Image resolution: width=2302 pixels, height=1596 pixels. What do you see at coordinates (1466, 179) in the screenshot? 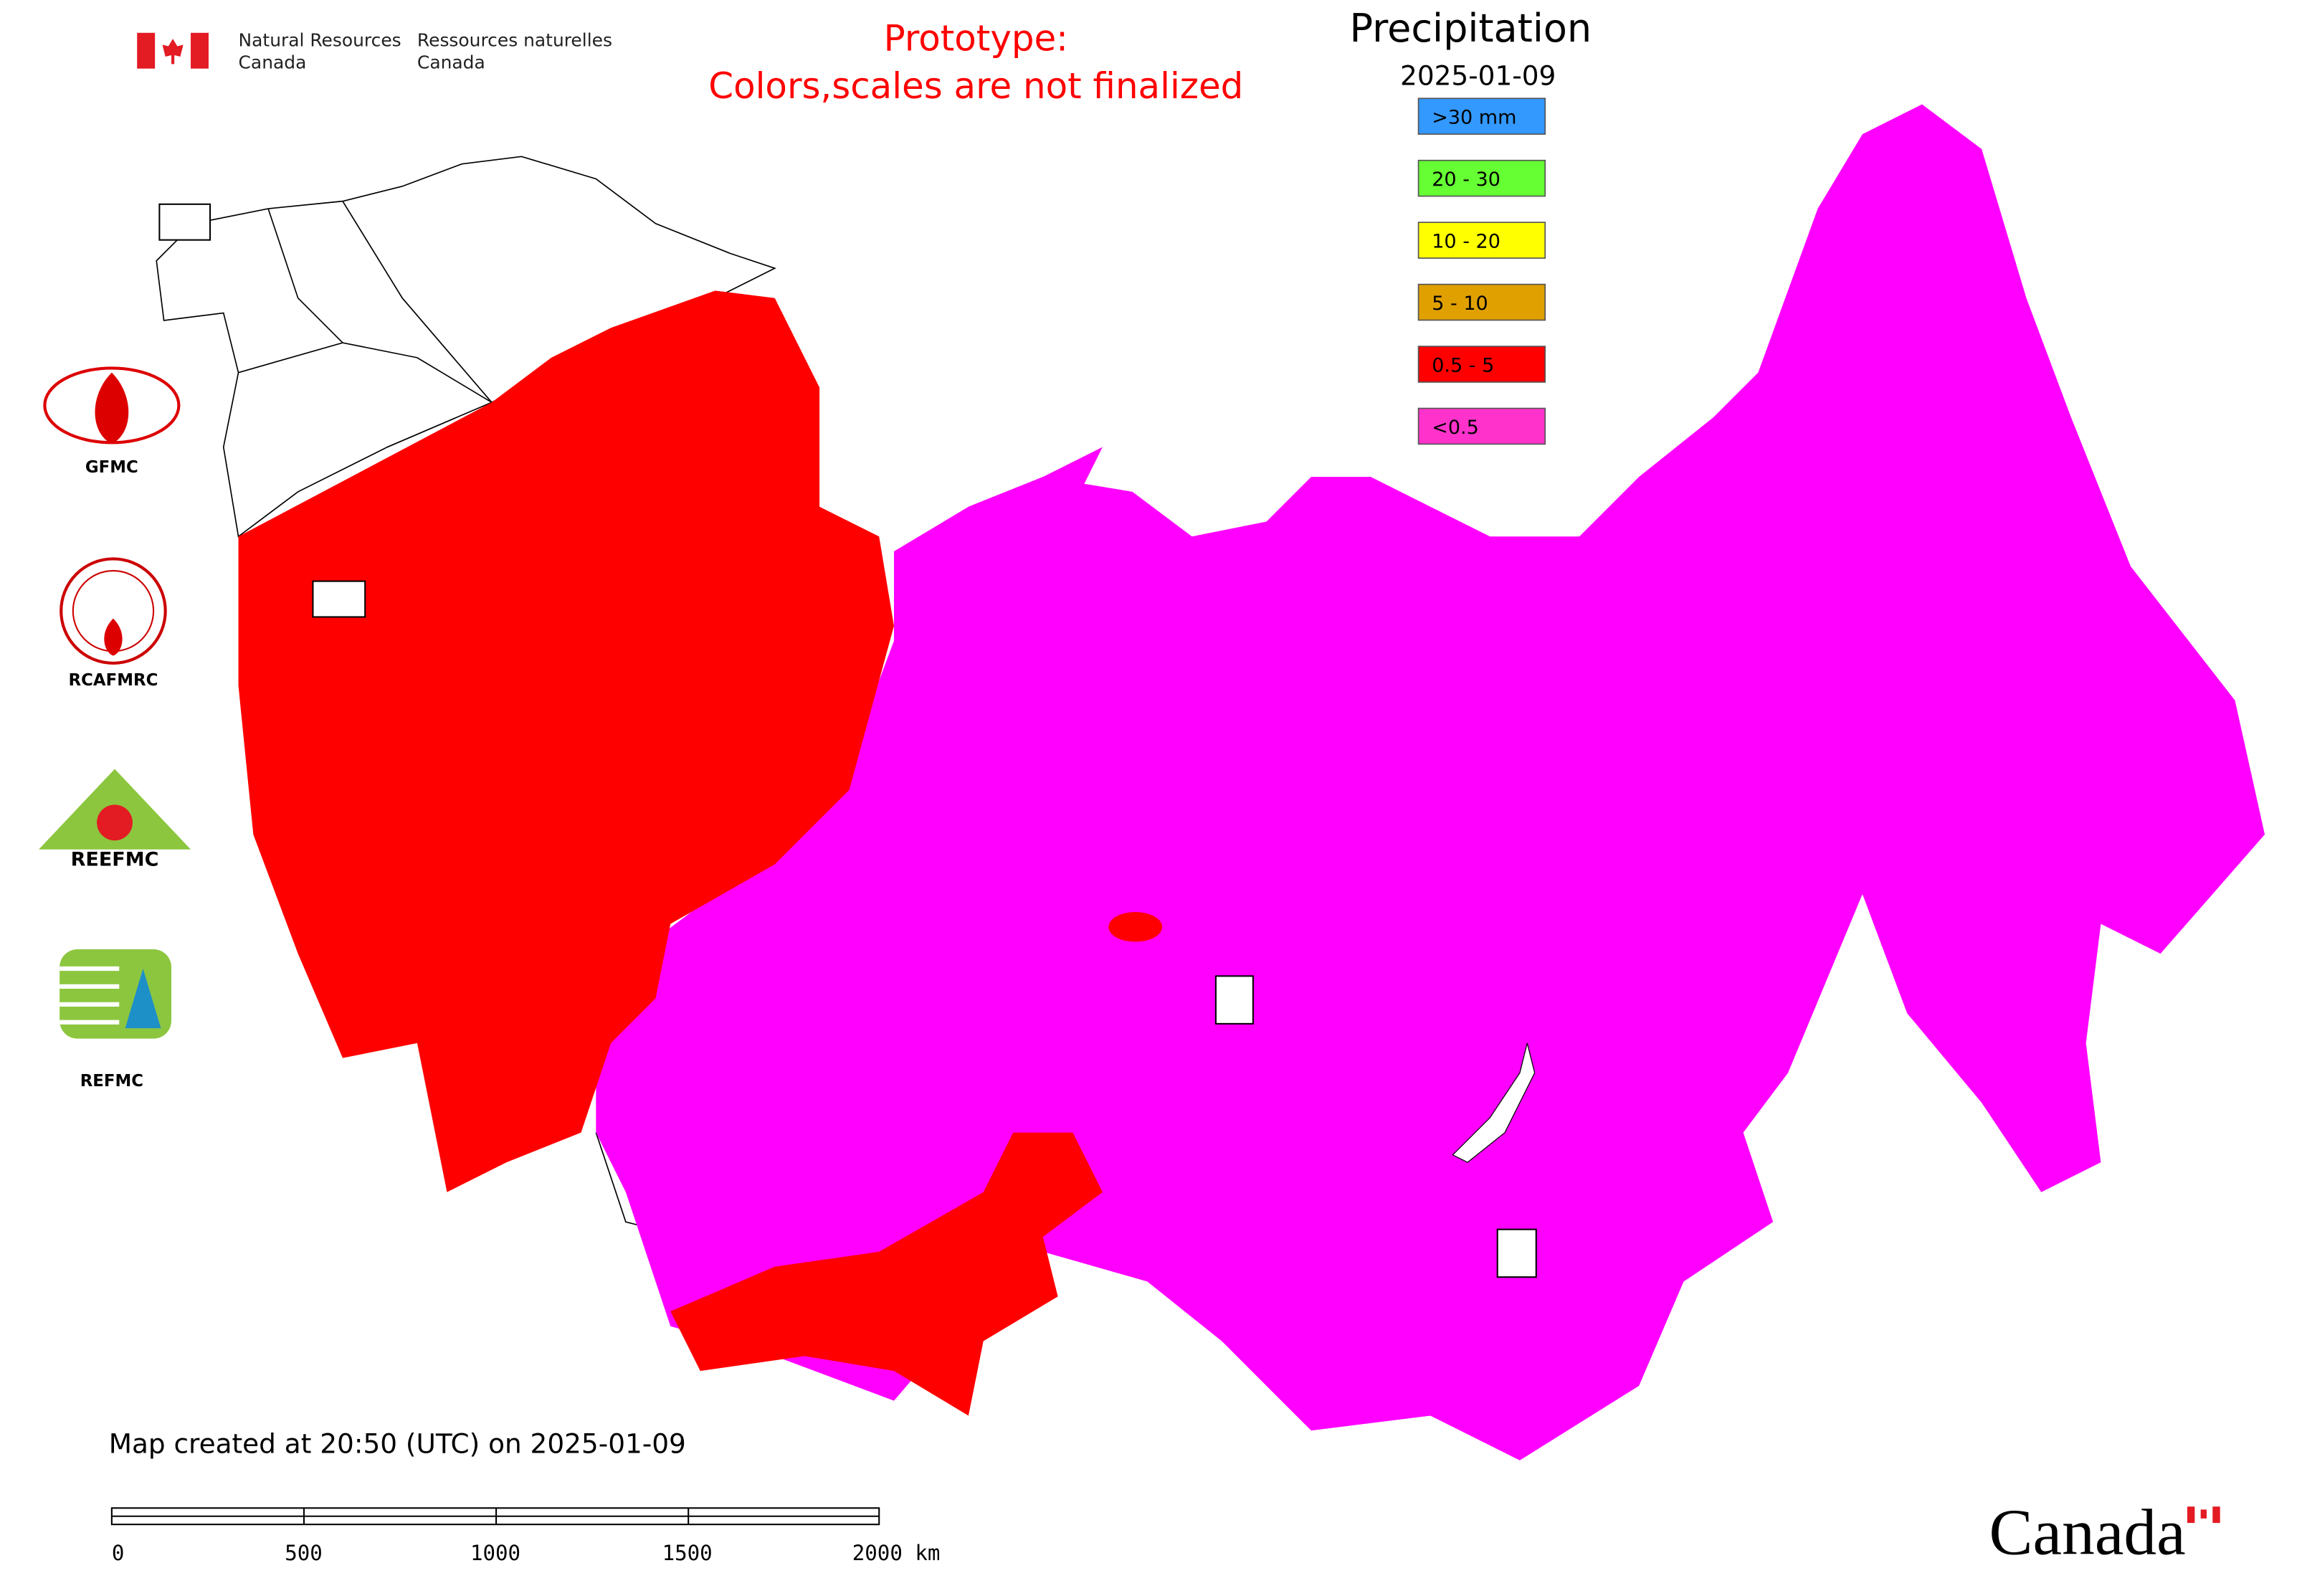
I see `legend-label: 20 - 30` at bounding box center [1466, 179].